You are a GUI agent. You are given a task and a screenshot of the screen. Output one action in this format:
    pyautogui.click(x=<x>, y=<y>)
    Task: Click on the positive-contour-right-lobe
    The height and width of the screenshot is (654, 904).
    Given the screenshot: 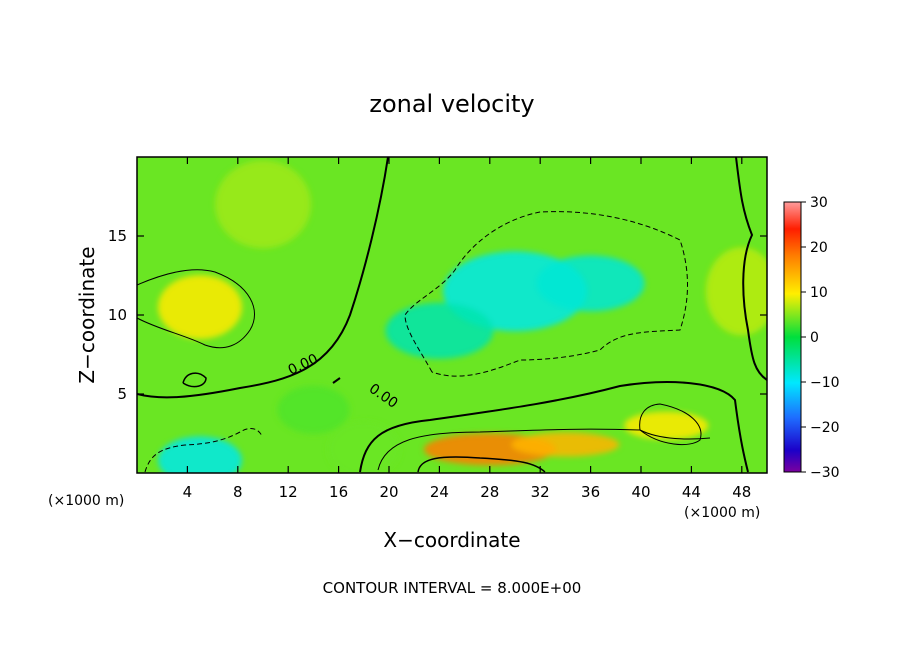 What is the action you would take?
    pyautogui.click(x=670, y=424)
    